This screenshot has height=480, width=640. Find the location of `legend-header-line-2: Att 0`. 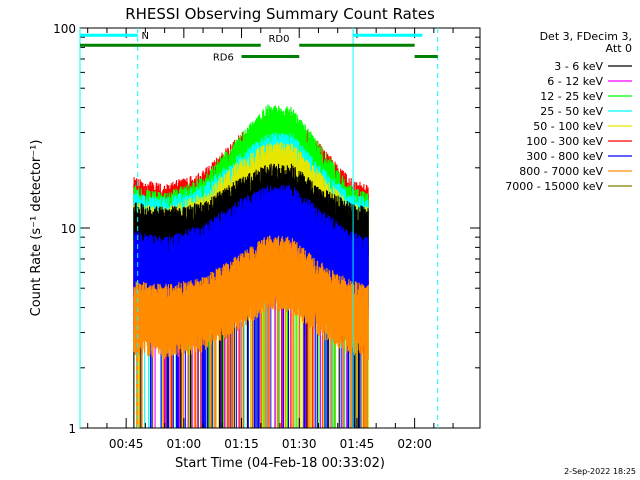

legend-header-line-2: Att 0 is located at coordinates (619, 48).